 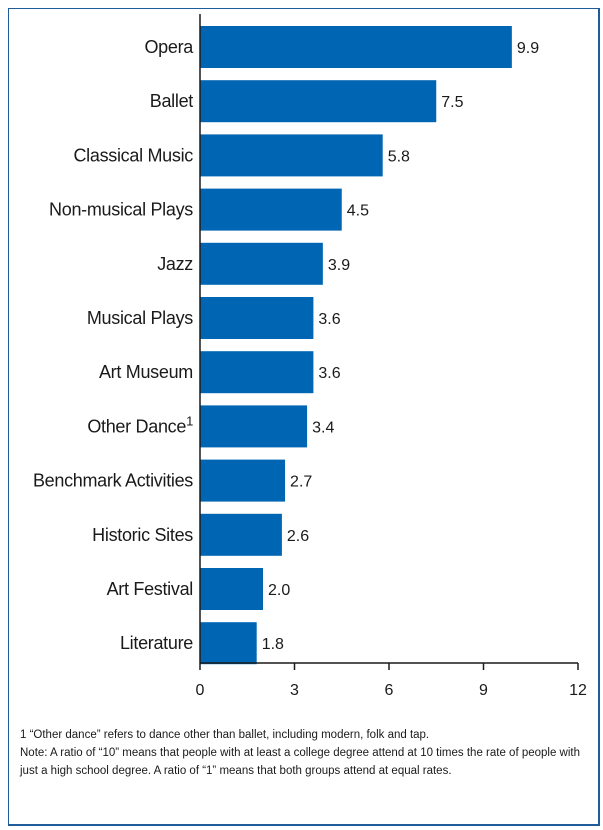 I want to click on value-label: 4.5, so click(x=358, y=211).